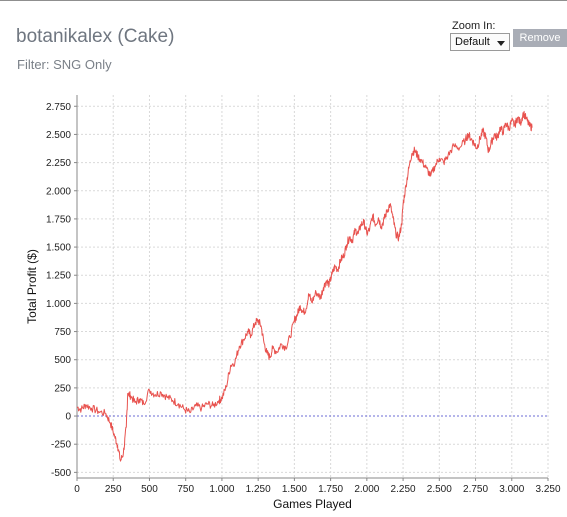 The height and width of the screenshot is (517, 567). What do you see at coordinates (474, 26) in the screenshot?
I see `zoom-in-label: Zoom In:` at bounding box center [474, 26].